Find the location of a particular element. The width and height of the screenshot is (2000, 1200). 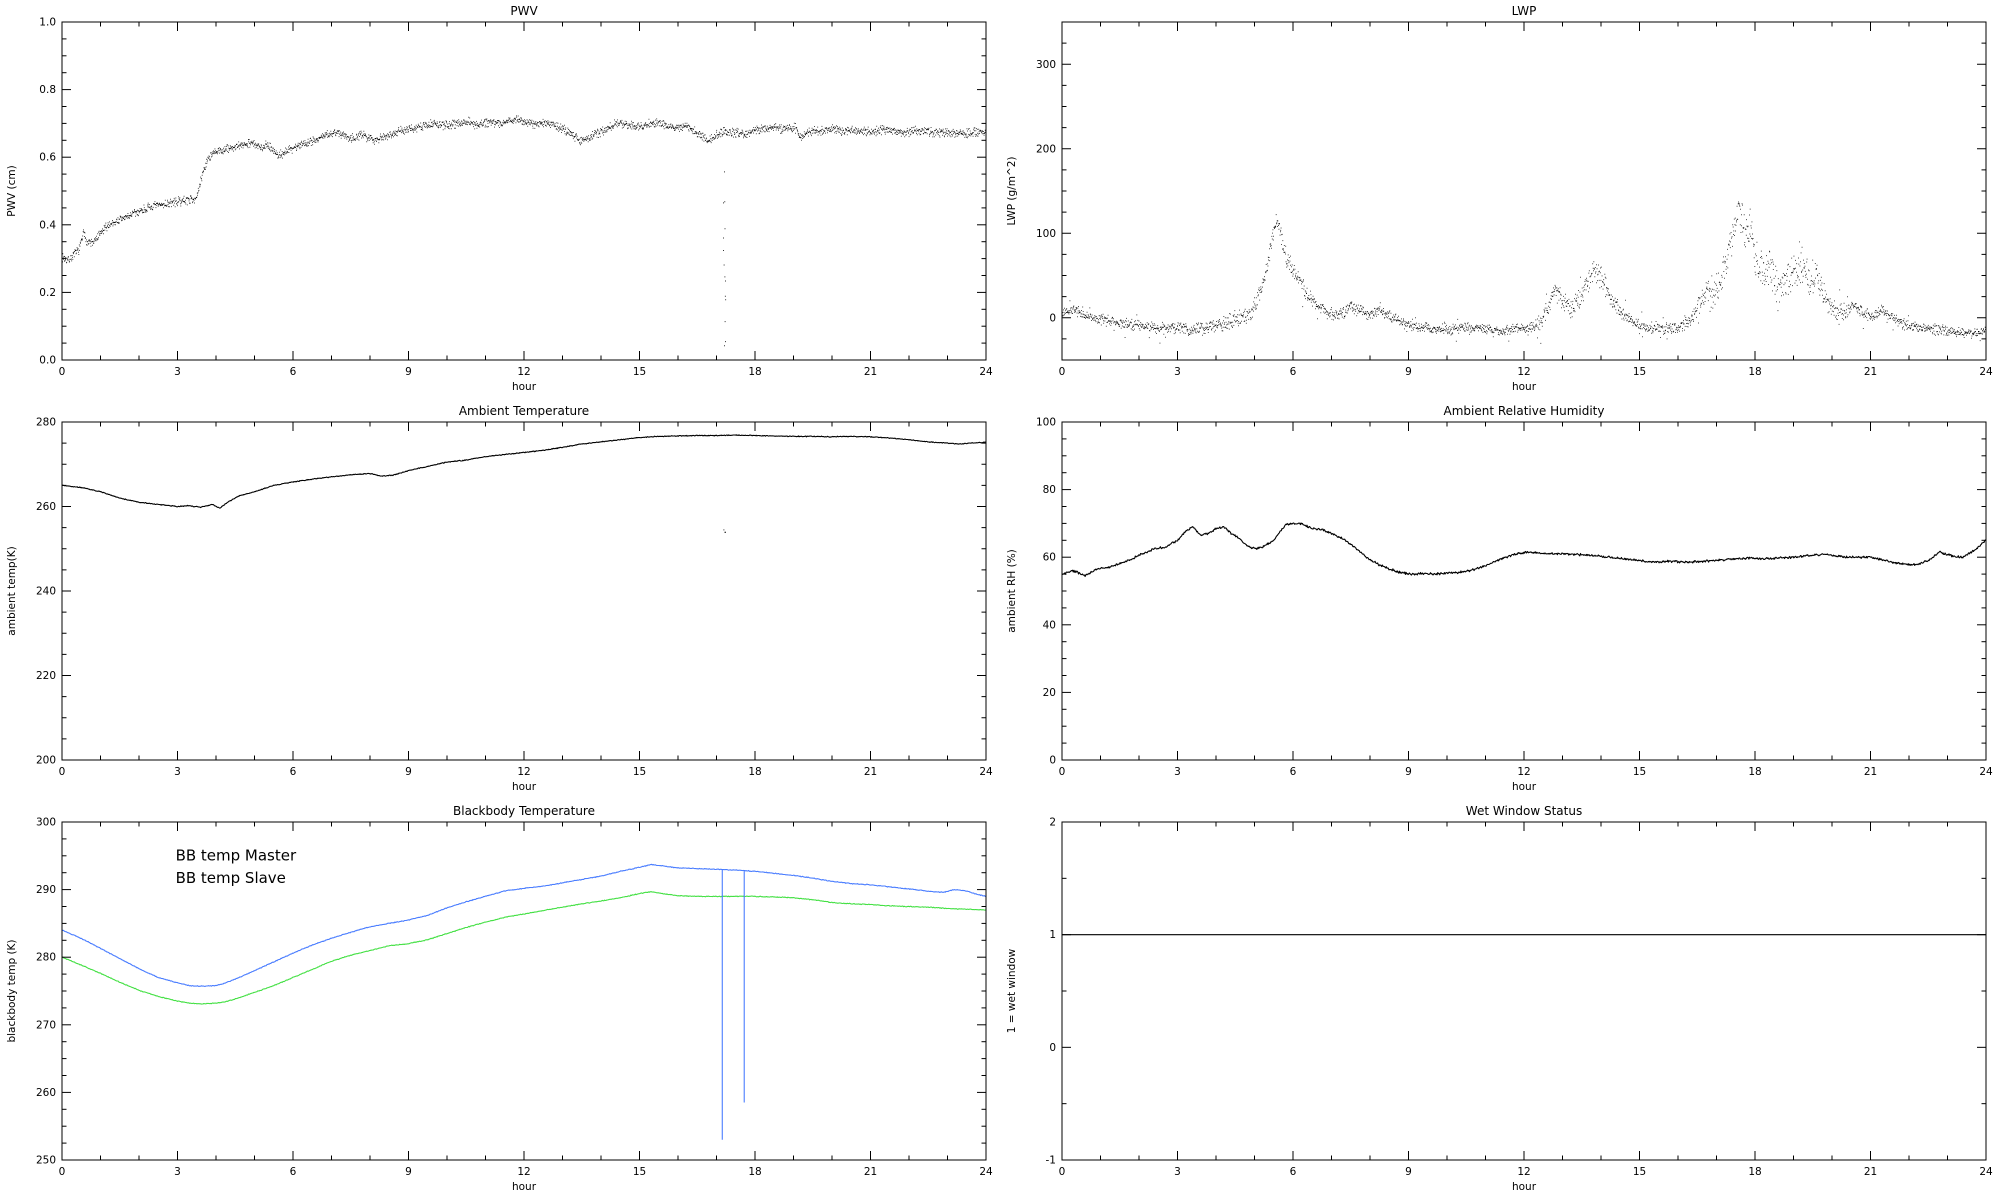

pwv-data-layer is located at coordinates (524, 231).